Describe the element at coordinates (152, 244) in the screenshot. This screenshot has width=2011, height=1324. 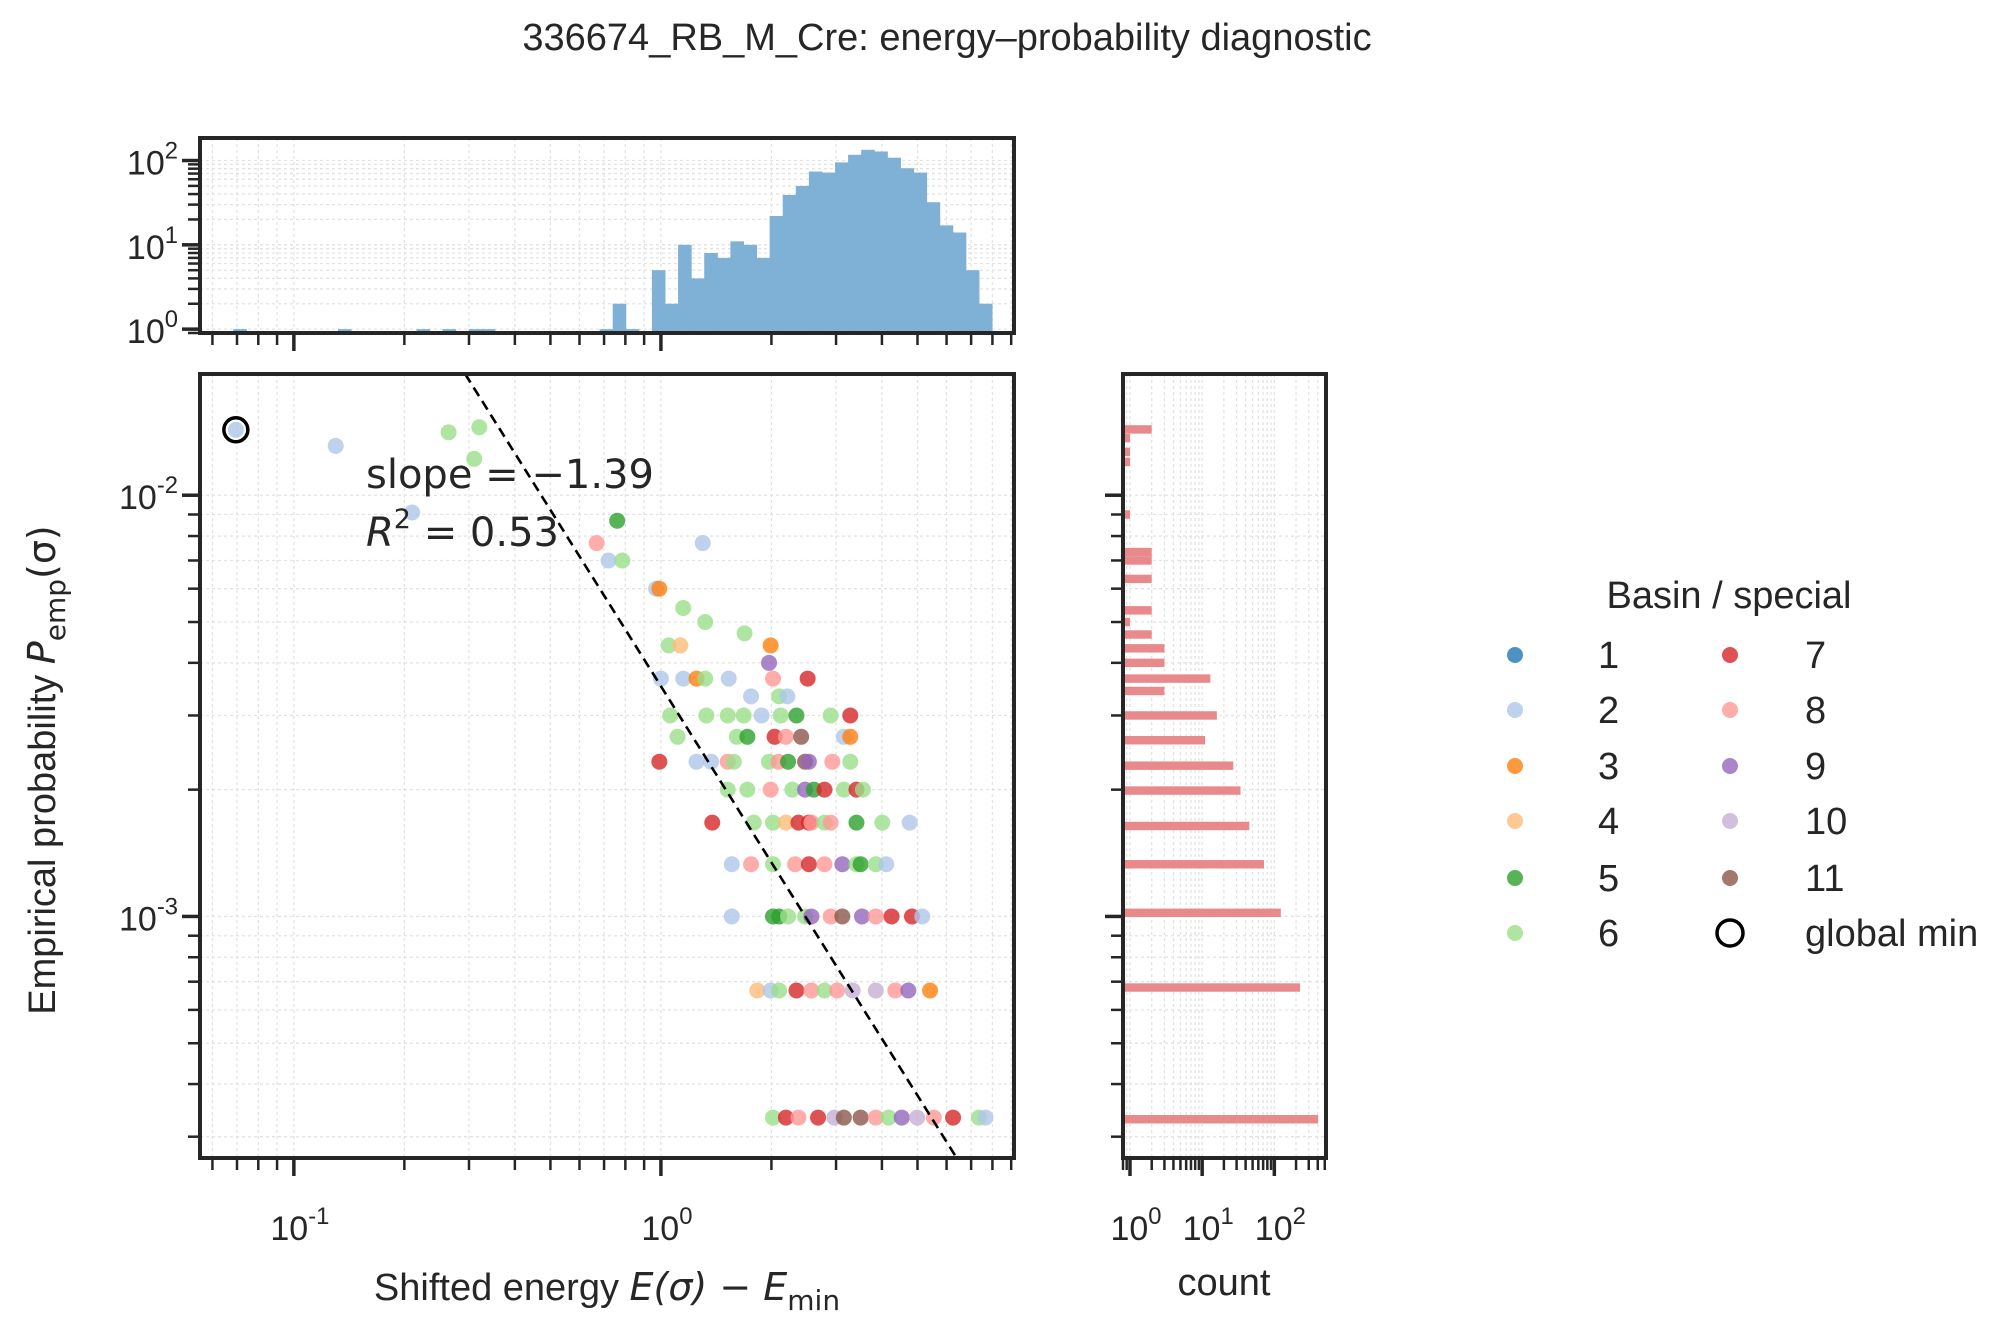
I see `top-hist-y-tick-label: 10¹` at that location.